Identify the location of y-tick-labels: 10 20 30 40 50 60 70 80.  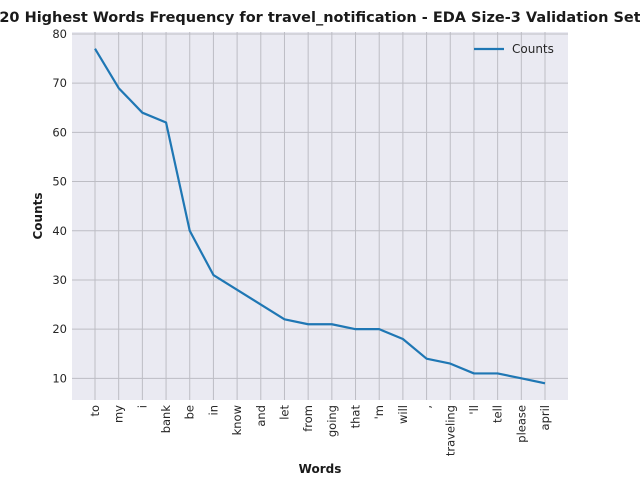
(59, 206).